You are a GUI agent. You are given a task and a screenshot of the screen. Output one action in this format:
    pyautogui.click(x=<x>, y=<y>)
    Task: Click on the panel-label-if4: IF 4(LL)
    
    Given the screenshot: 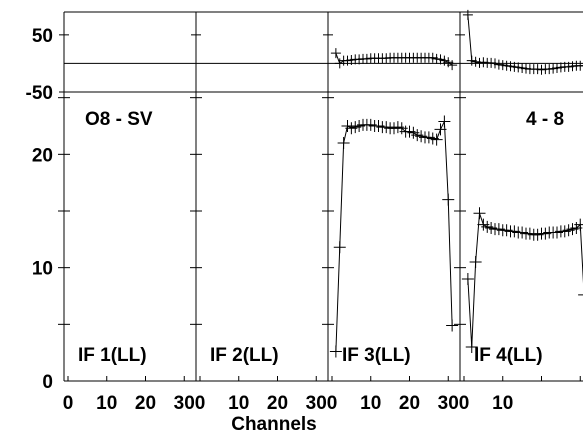 What is the action you would take?
    pyautogui.click(x=508, y=355)
    